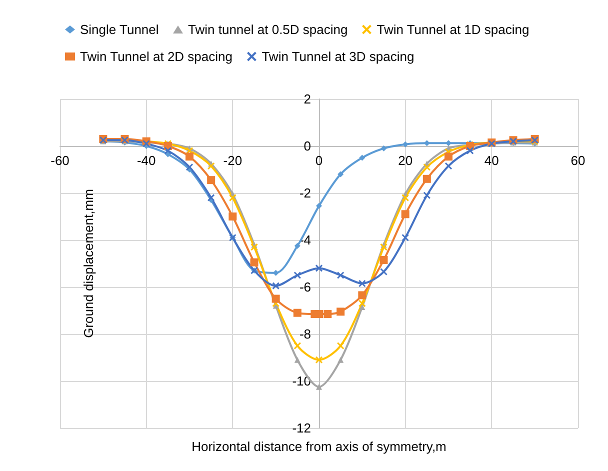  Describe the element at coordinates (405, 160) in the screenshot. I see `x-tick-label: 20` at that location.